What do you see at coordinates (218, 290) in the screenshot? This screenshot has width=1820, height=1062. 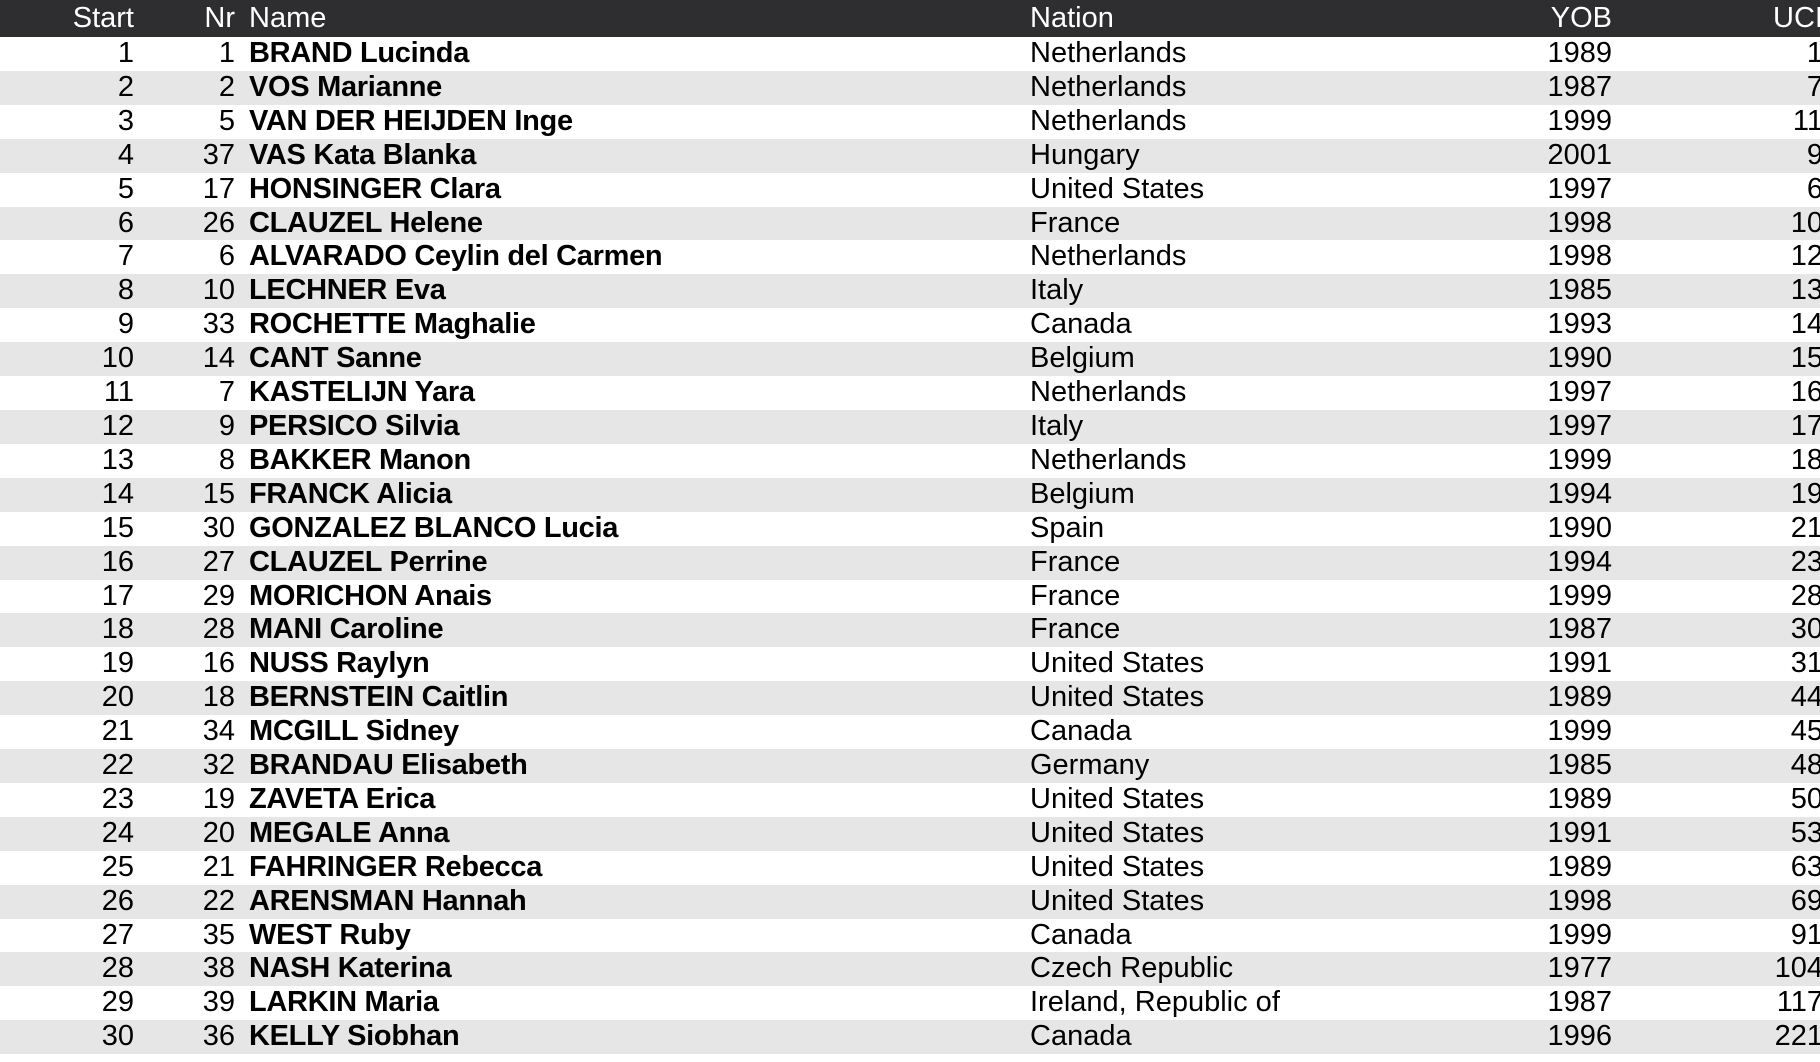 I see `cell-nr: 10` at bounding box center [218, 290].